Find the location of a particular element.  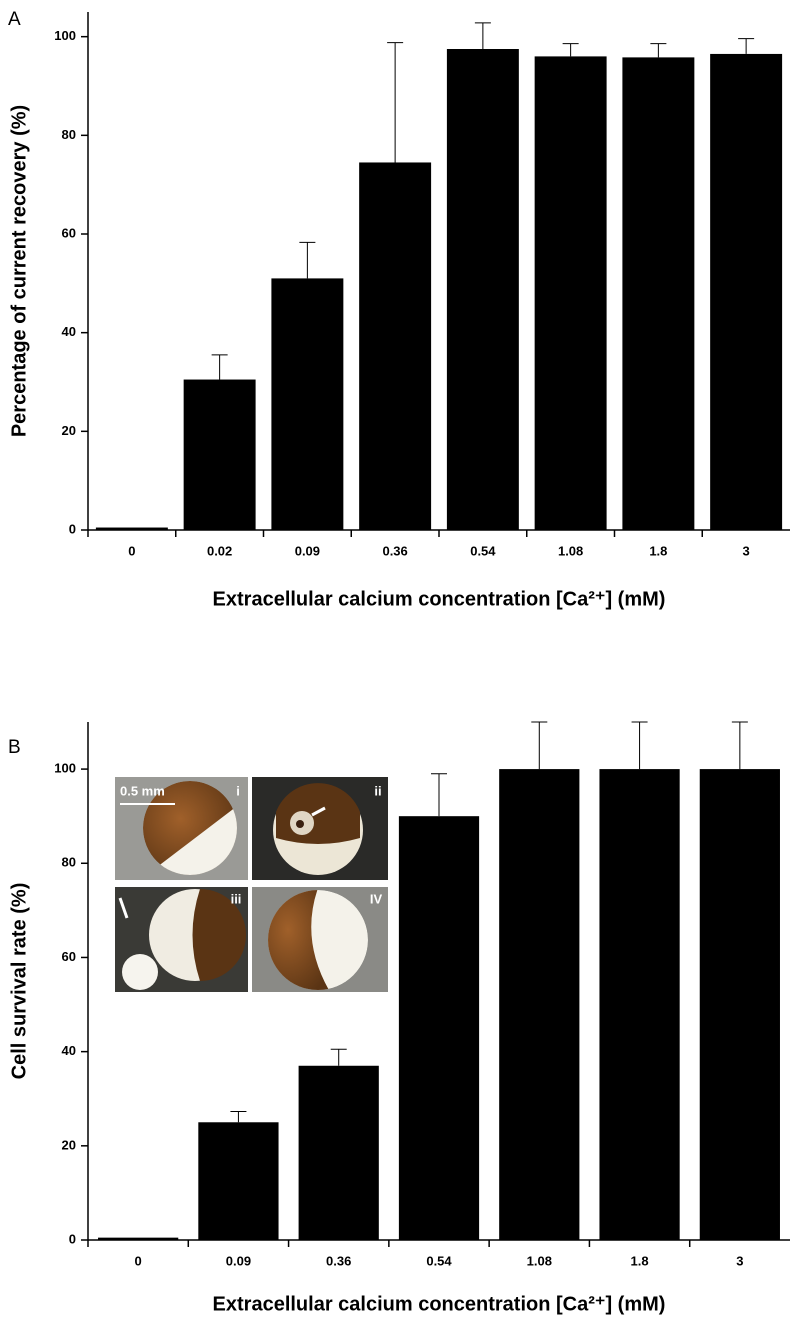

y-axis-label: Percentage of current recovery (%) is located at coordinates (19, 271).